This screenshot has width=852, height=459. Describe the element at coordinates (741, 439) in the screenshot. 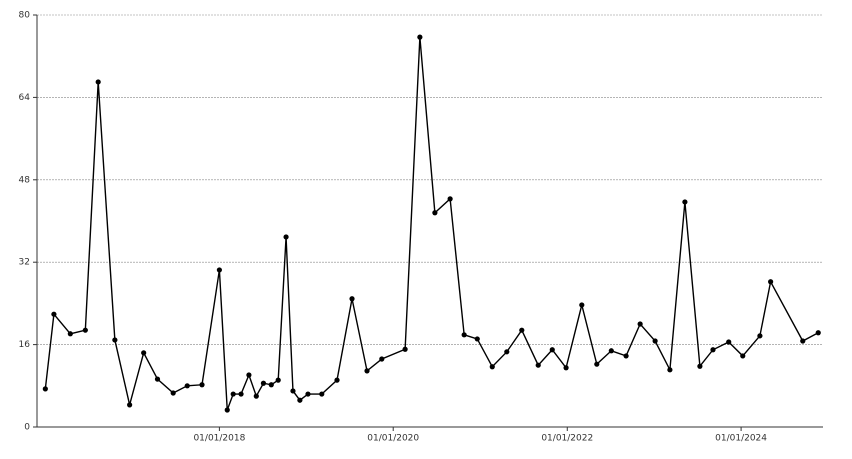

I see `x-tick-label: 01/01/2024` at that location.